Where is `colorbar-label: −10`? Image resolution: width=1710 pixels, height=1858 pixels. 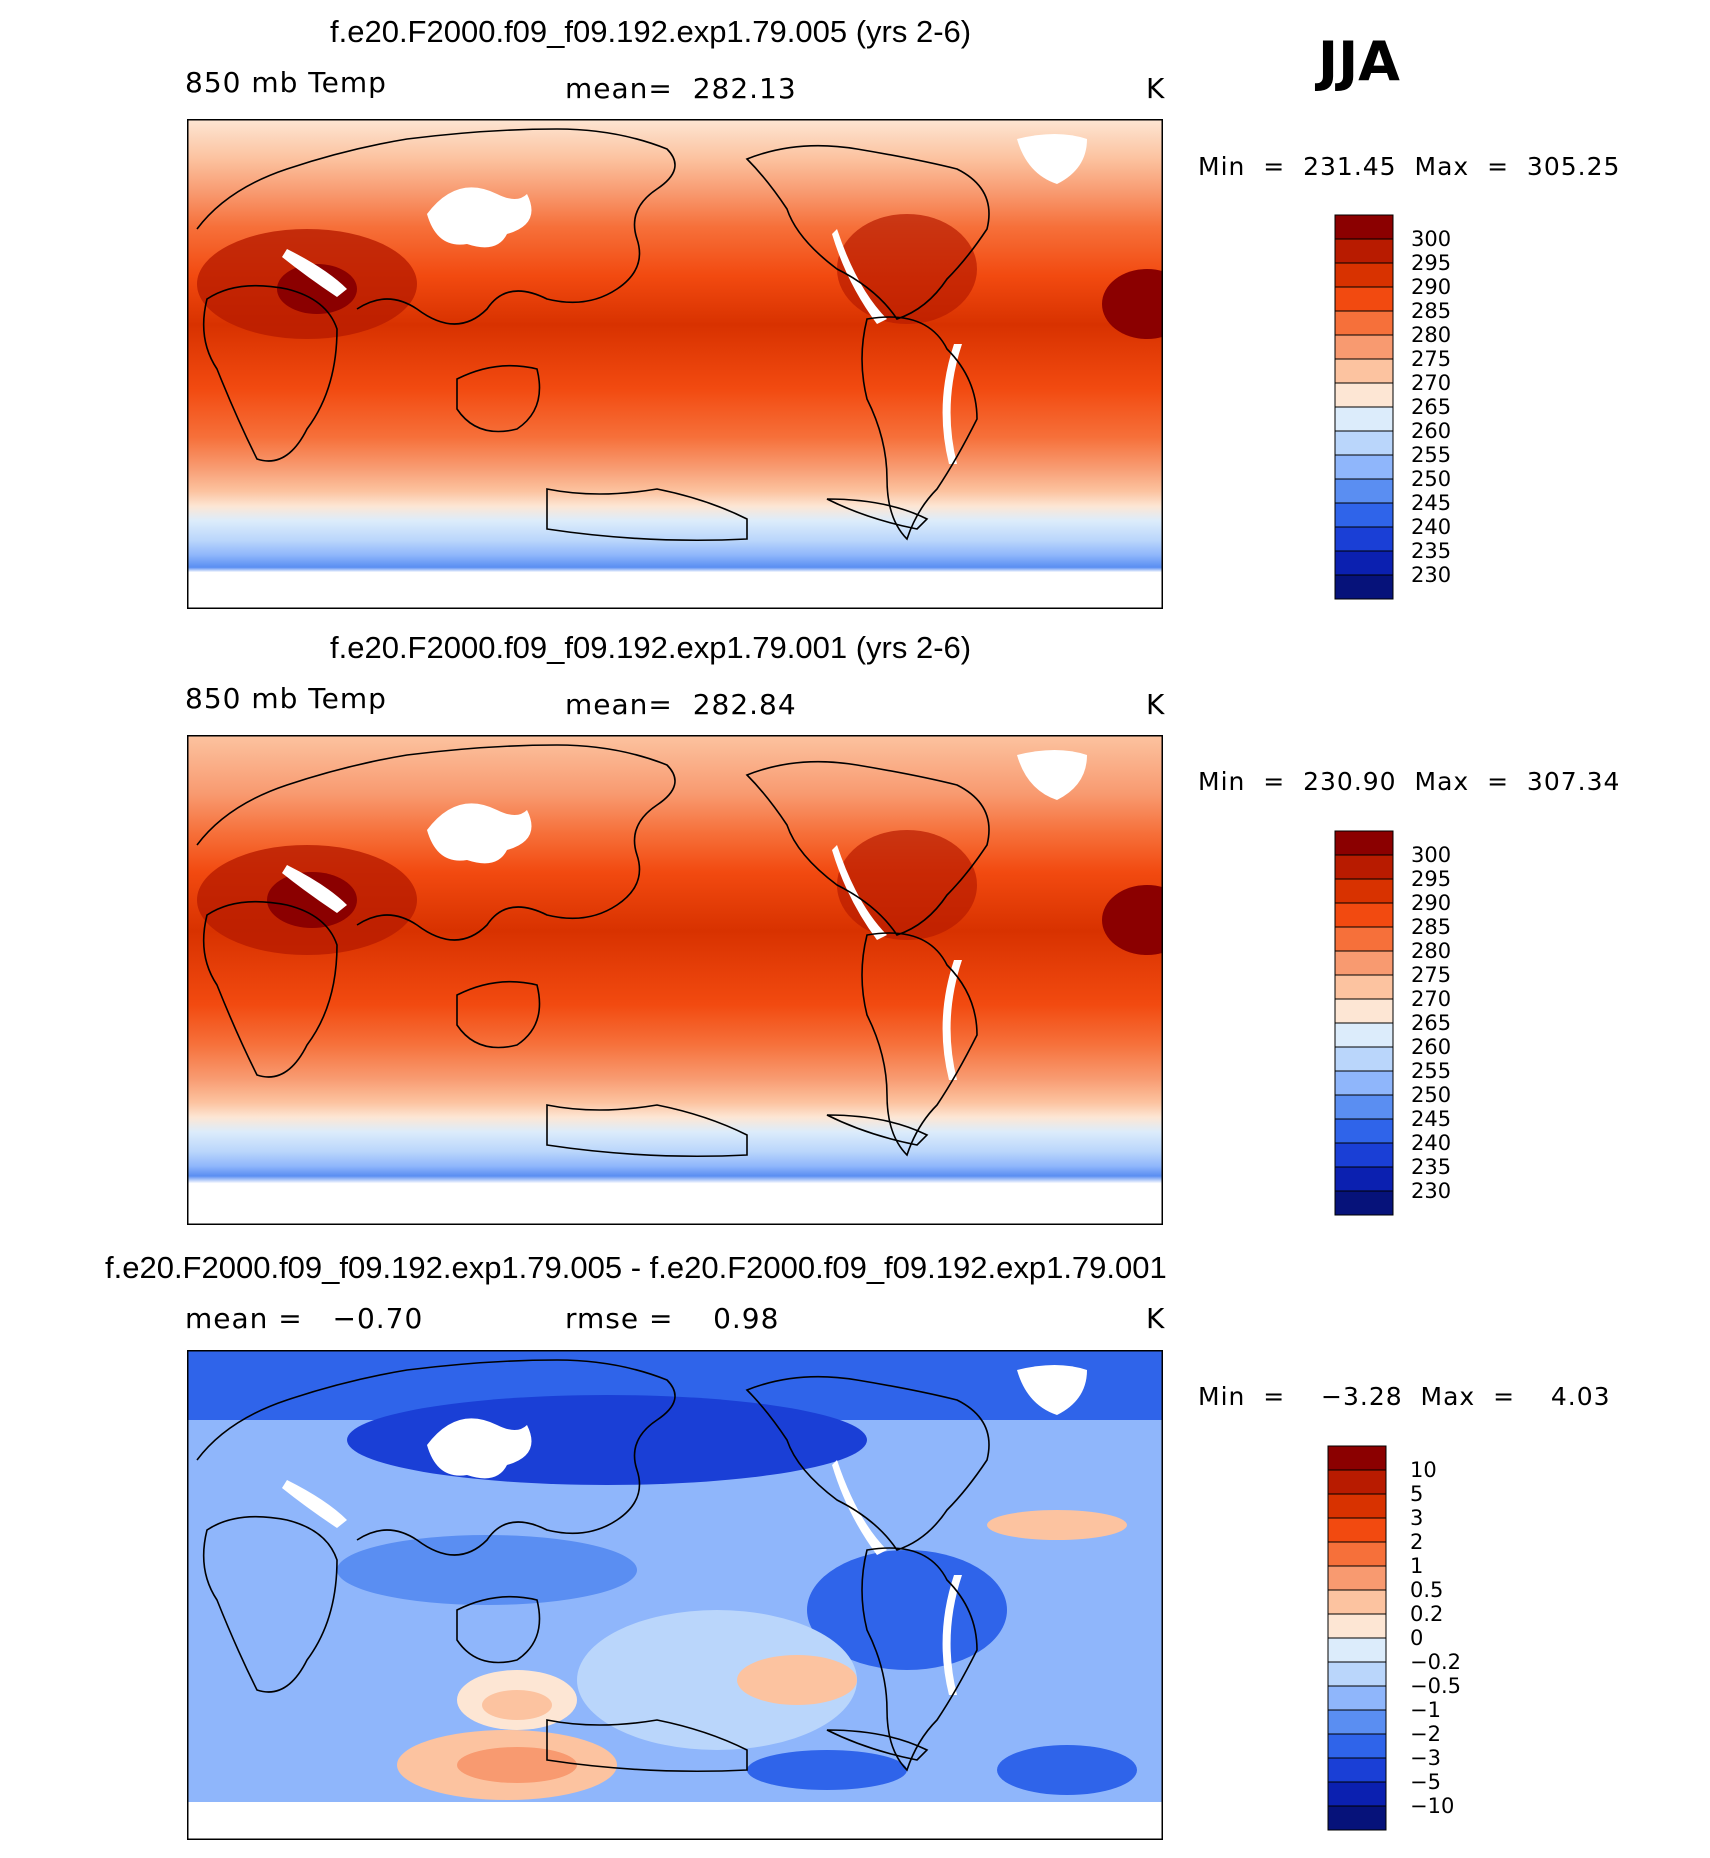 colorbar-label: −10 is located at coordinates (1432, 1806).